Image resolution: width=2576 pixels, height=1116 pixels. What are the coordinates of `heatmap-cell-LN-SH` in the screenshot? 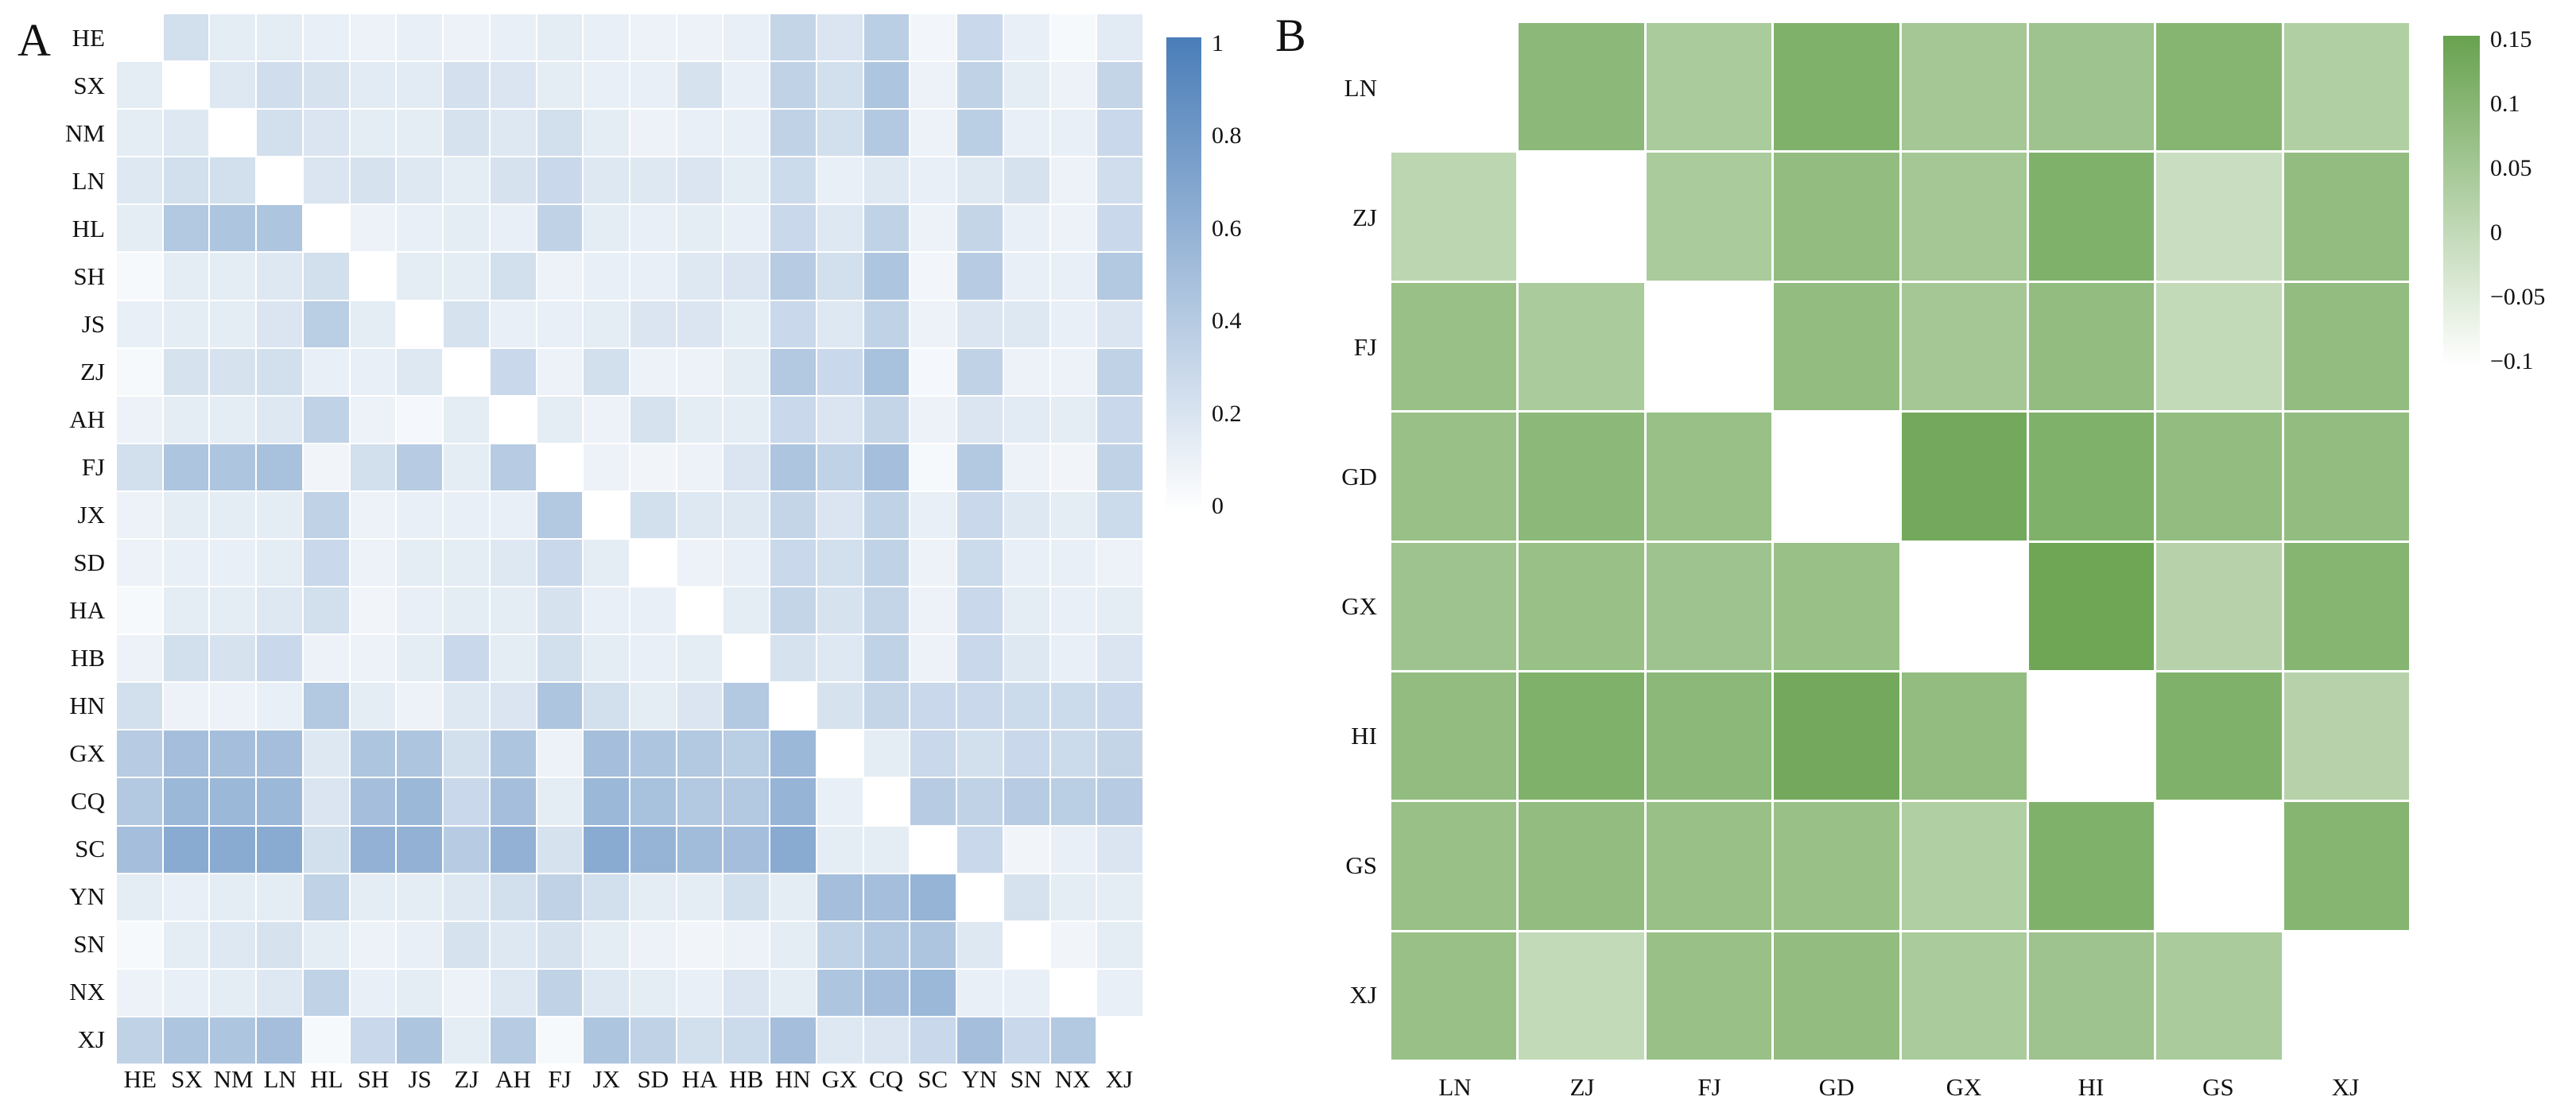 It's located at (373, 180).